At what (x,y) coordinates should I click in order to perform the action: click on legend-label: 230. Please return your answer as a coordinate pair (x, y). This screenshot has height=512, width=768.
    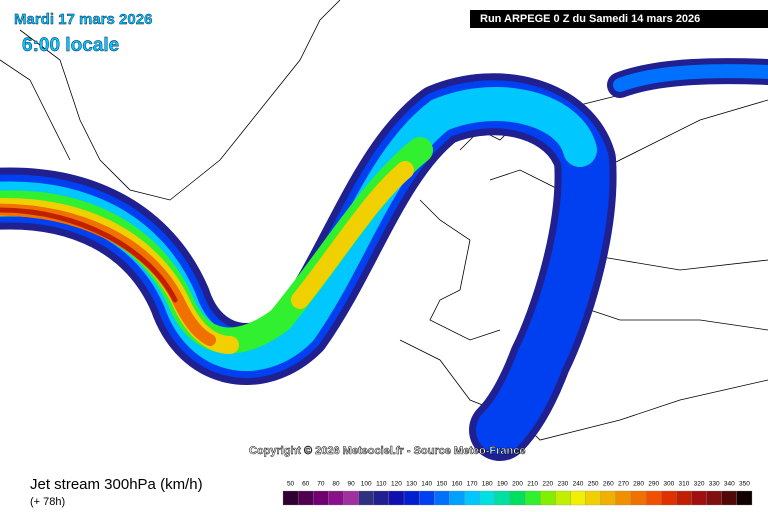
    Looking at the image, I should click on (562, 484).